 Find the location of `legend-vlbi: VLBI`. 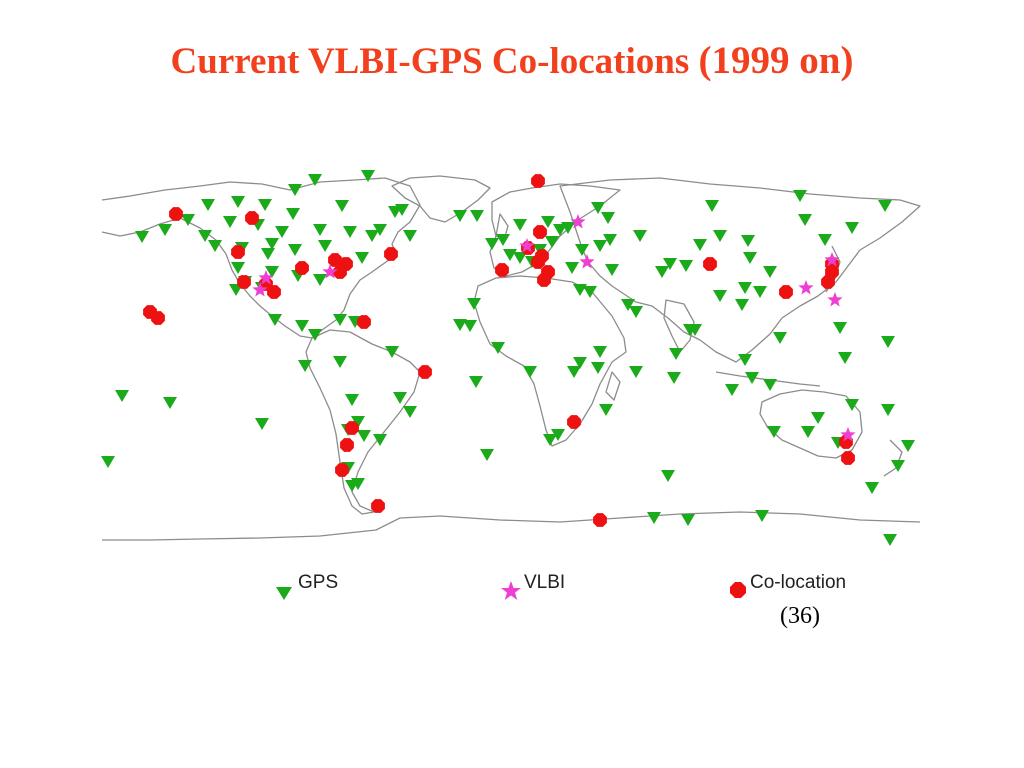

legend-vlbi: VLBI is located at coordinates (545, 585).